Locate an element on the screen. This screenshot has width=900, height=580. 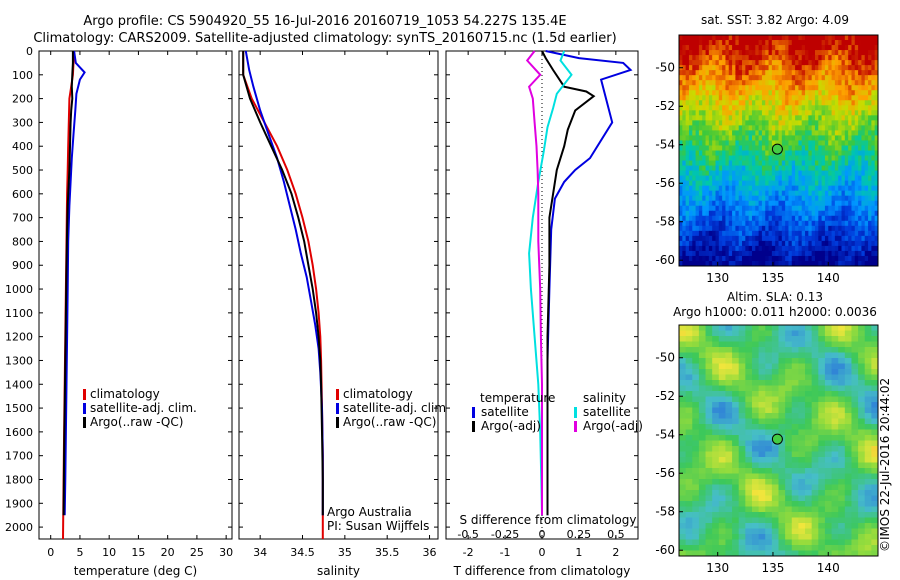
y-tick-label: 200 is located at coordinates (22, 99).